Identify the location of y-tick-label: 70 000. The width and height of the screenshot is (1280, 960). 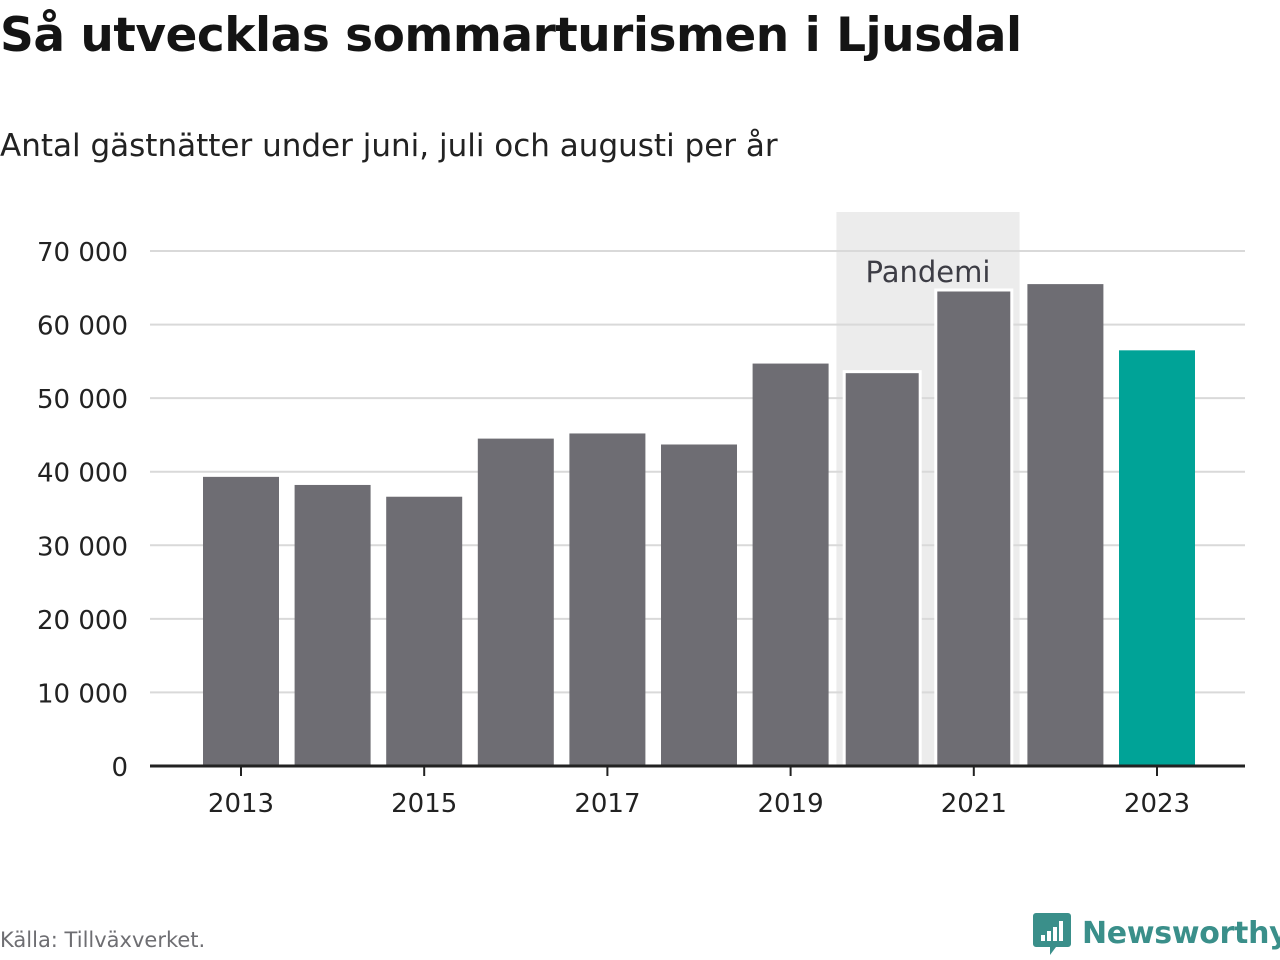
(82, 253).